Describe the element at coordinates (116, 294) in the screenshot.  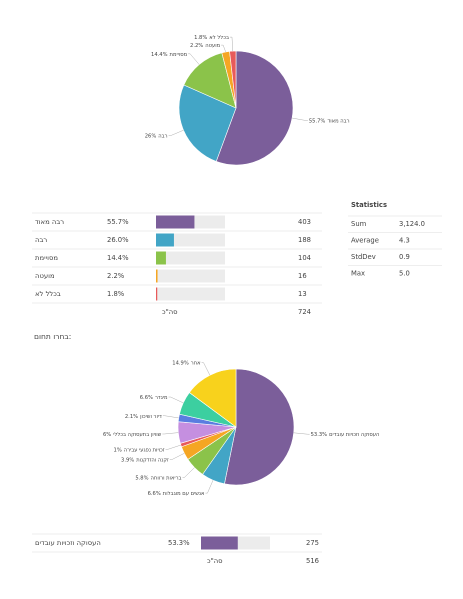
I see `row-percent: 1.8%` at that location.